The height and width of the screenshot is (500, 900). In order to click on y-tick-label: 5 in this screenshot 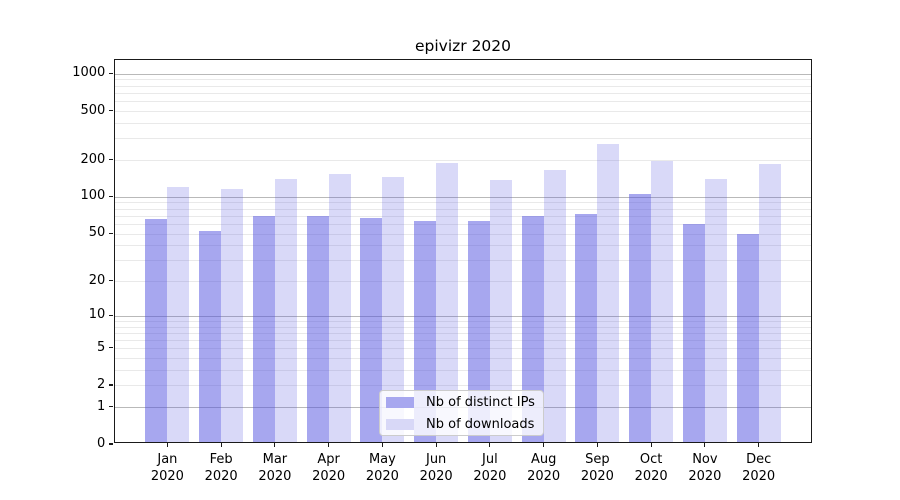, I will do `click(101, 347)`.